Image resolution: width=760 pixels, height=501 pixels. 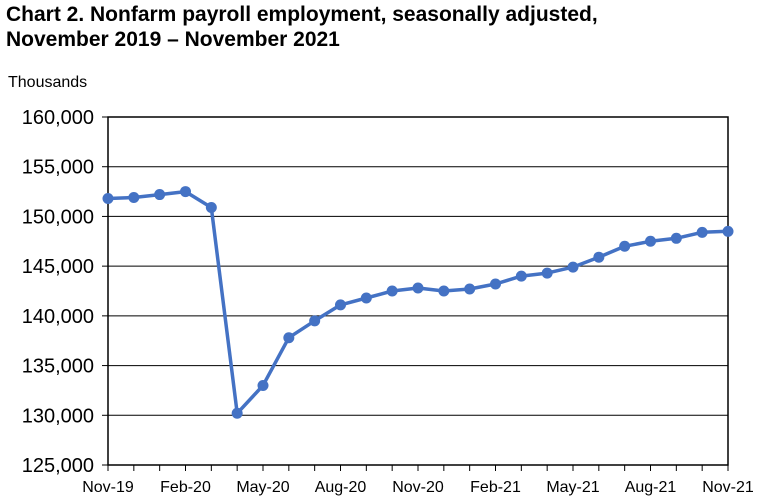 What do you see at coordinates (572, 487) in the screenshot?
I see `x-tick-label: May-21` at bounding box center [572, 487].